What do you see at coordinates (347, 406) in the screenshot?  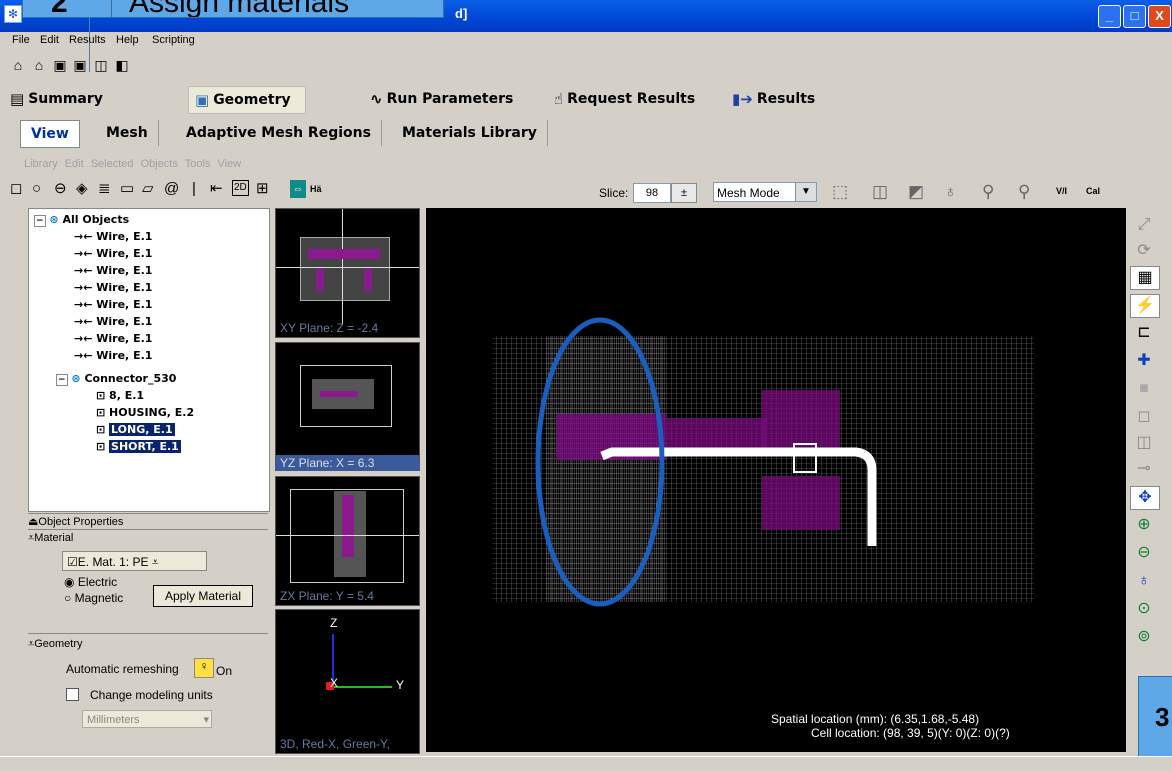 I see `yz-plane-thumbnail: YZ Plane: X = 6.3` at bounding box center [347, 406].